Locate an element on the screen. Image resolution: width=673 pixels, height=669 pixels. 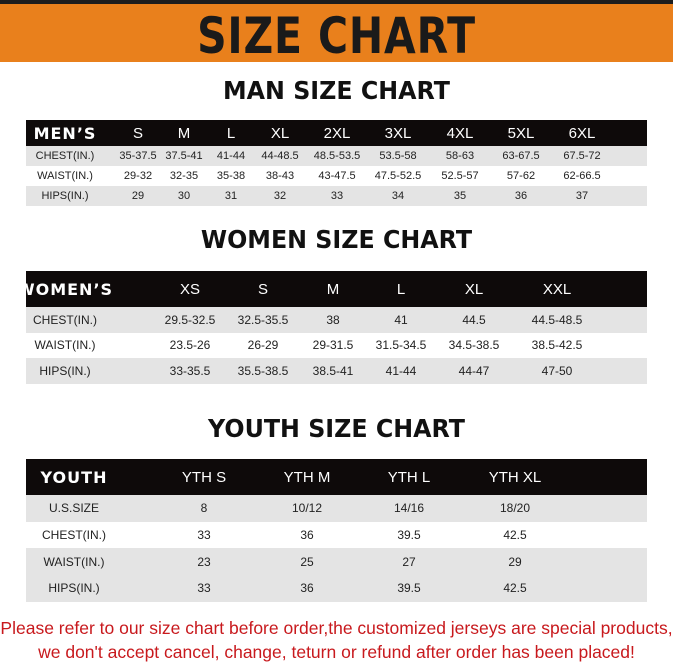
size-value: XS is located at coordinates (190, 289).